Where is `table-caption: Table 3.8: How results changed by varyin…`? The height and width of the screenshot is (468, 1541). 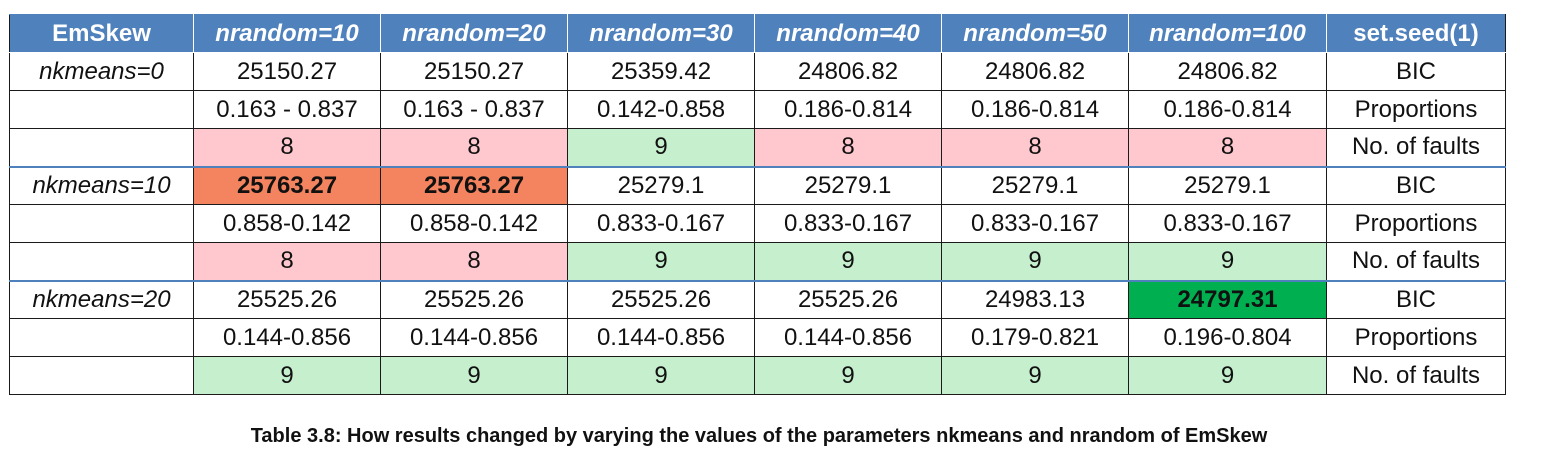
table-caption: Table 3.8: How results changed by varyin… is located at coordinates (759, 436).